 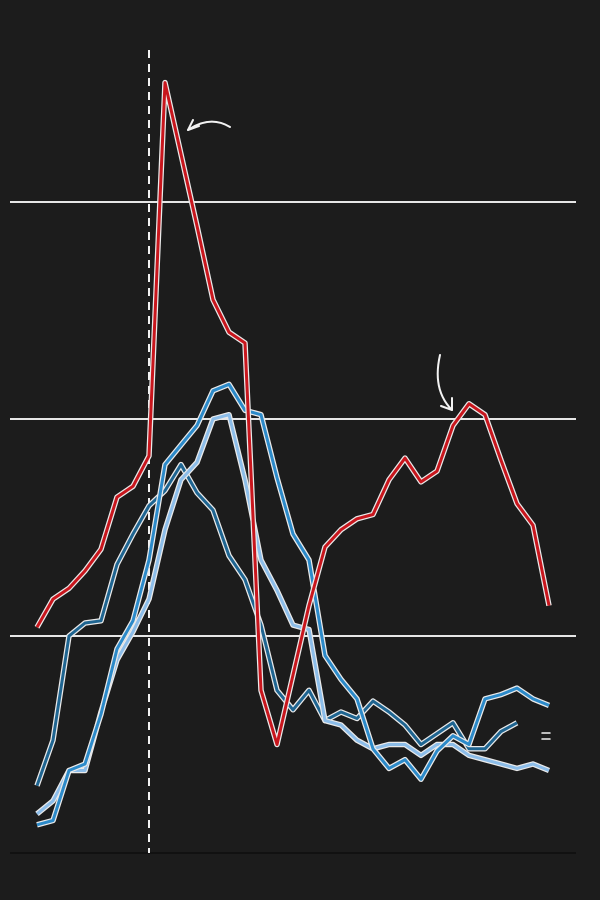 I want to click on arrow, so click(x=444, y=382).